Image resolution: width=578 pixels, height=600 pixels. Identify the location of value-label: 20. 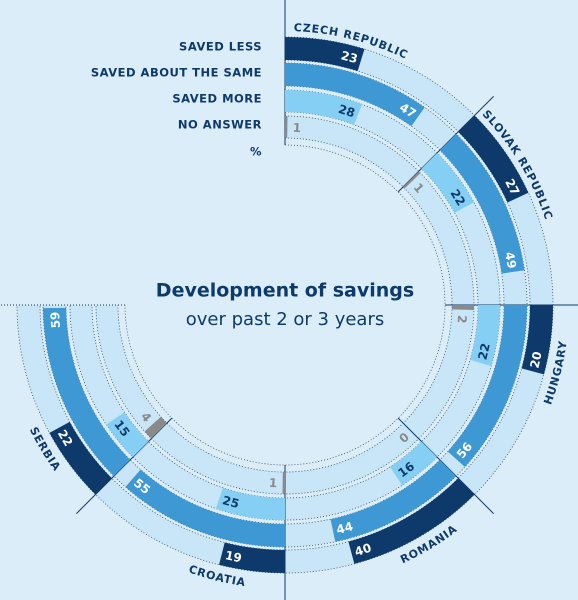
(535, 359).